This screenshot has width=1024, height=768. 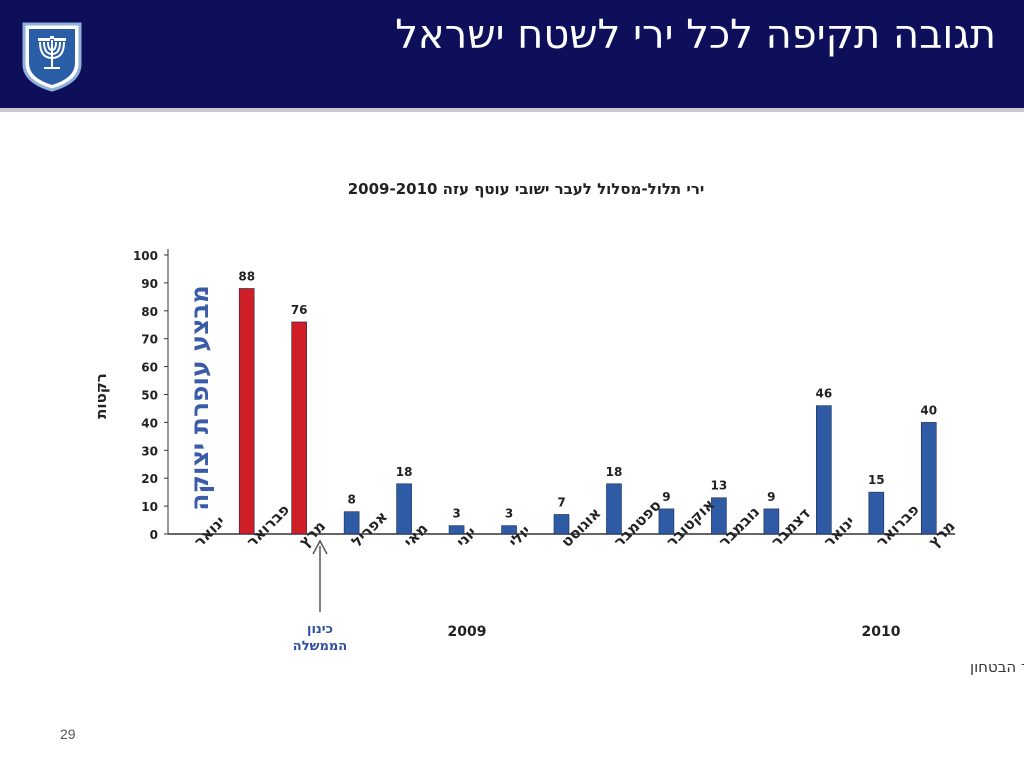 I want to click on bar-value-label: 8, so click(x=351, y=500).